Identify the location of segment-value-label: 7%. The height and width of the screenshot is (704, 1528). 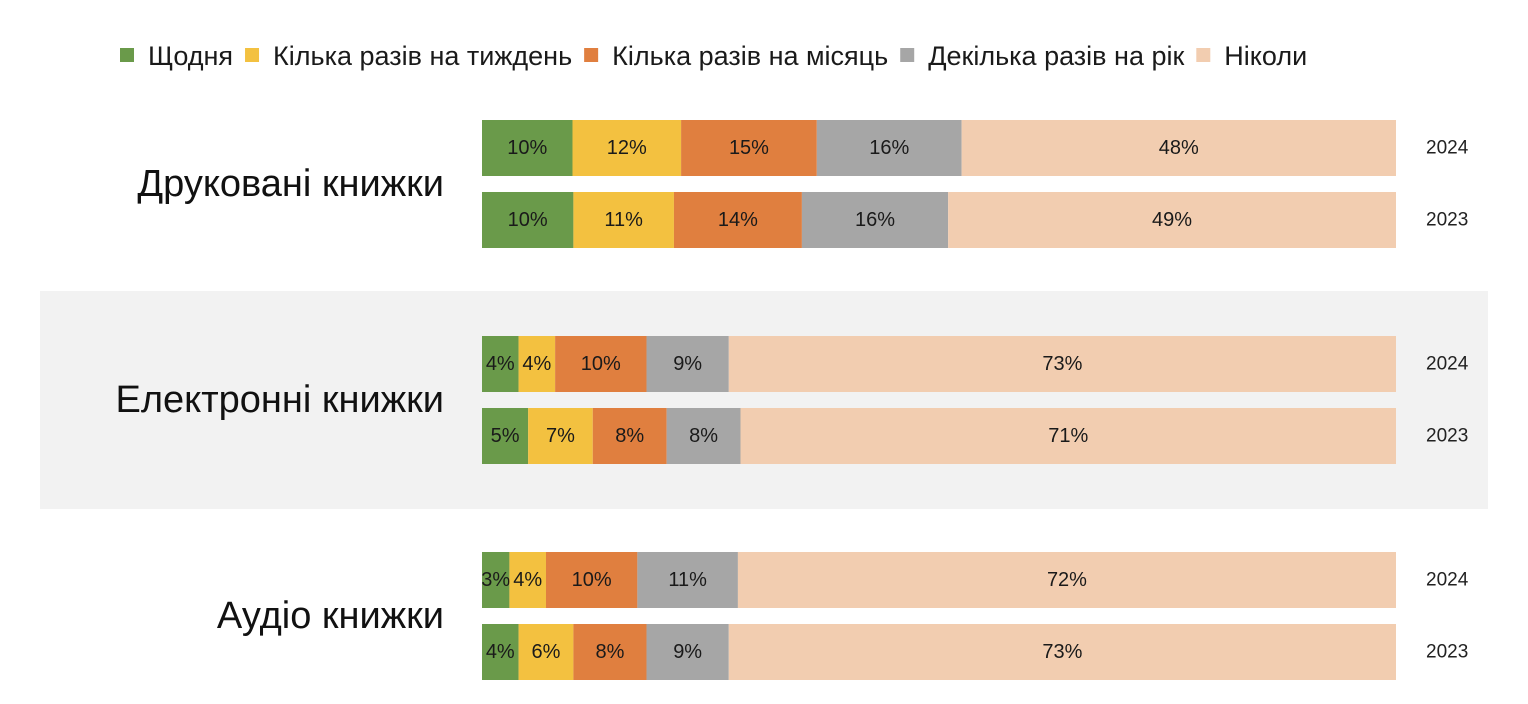
(560, 436).